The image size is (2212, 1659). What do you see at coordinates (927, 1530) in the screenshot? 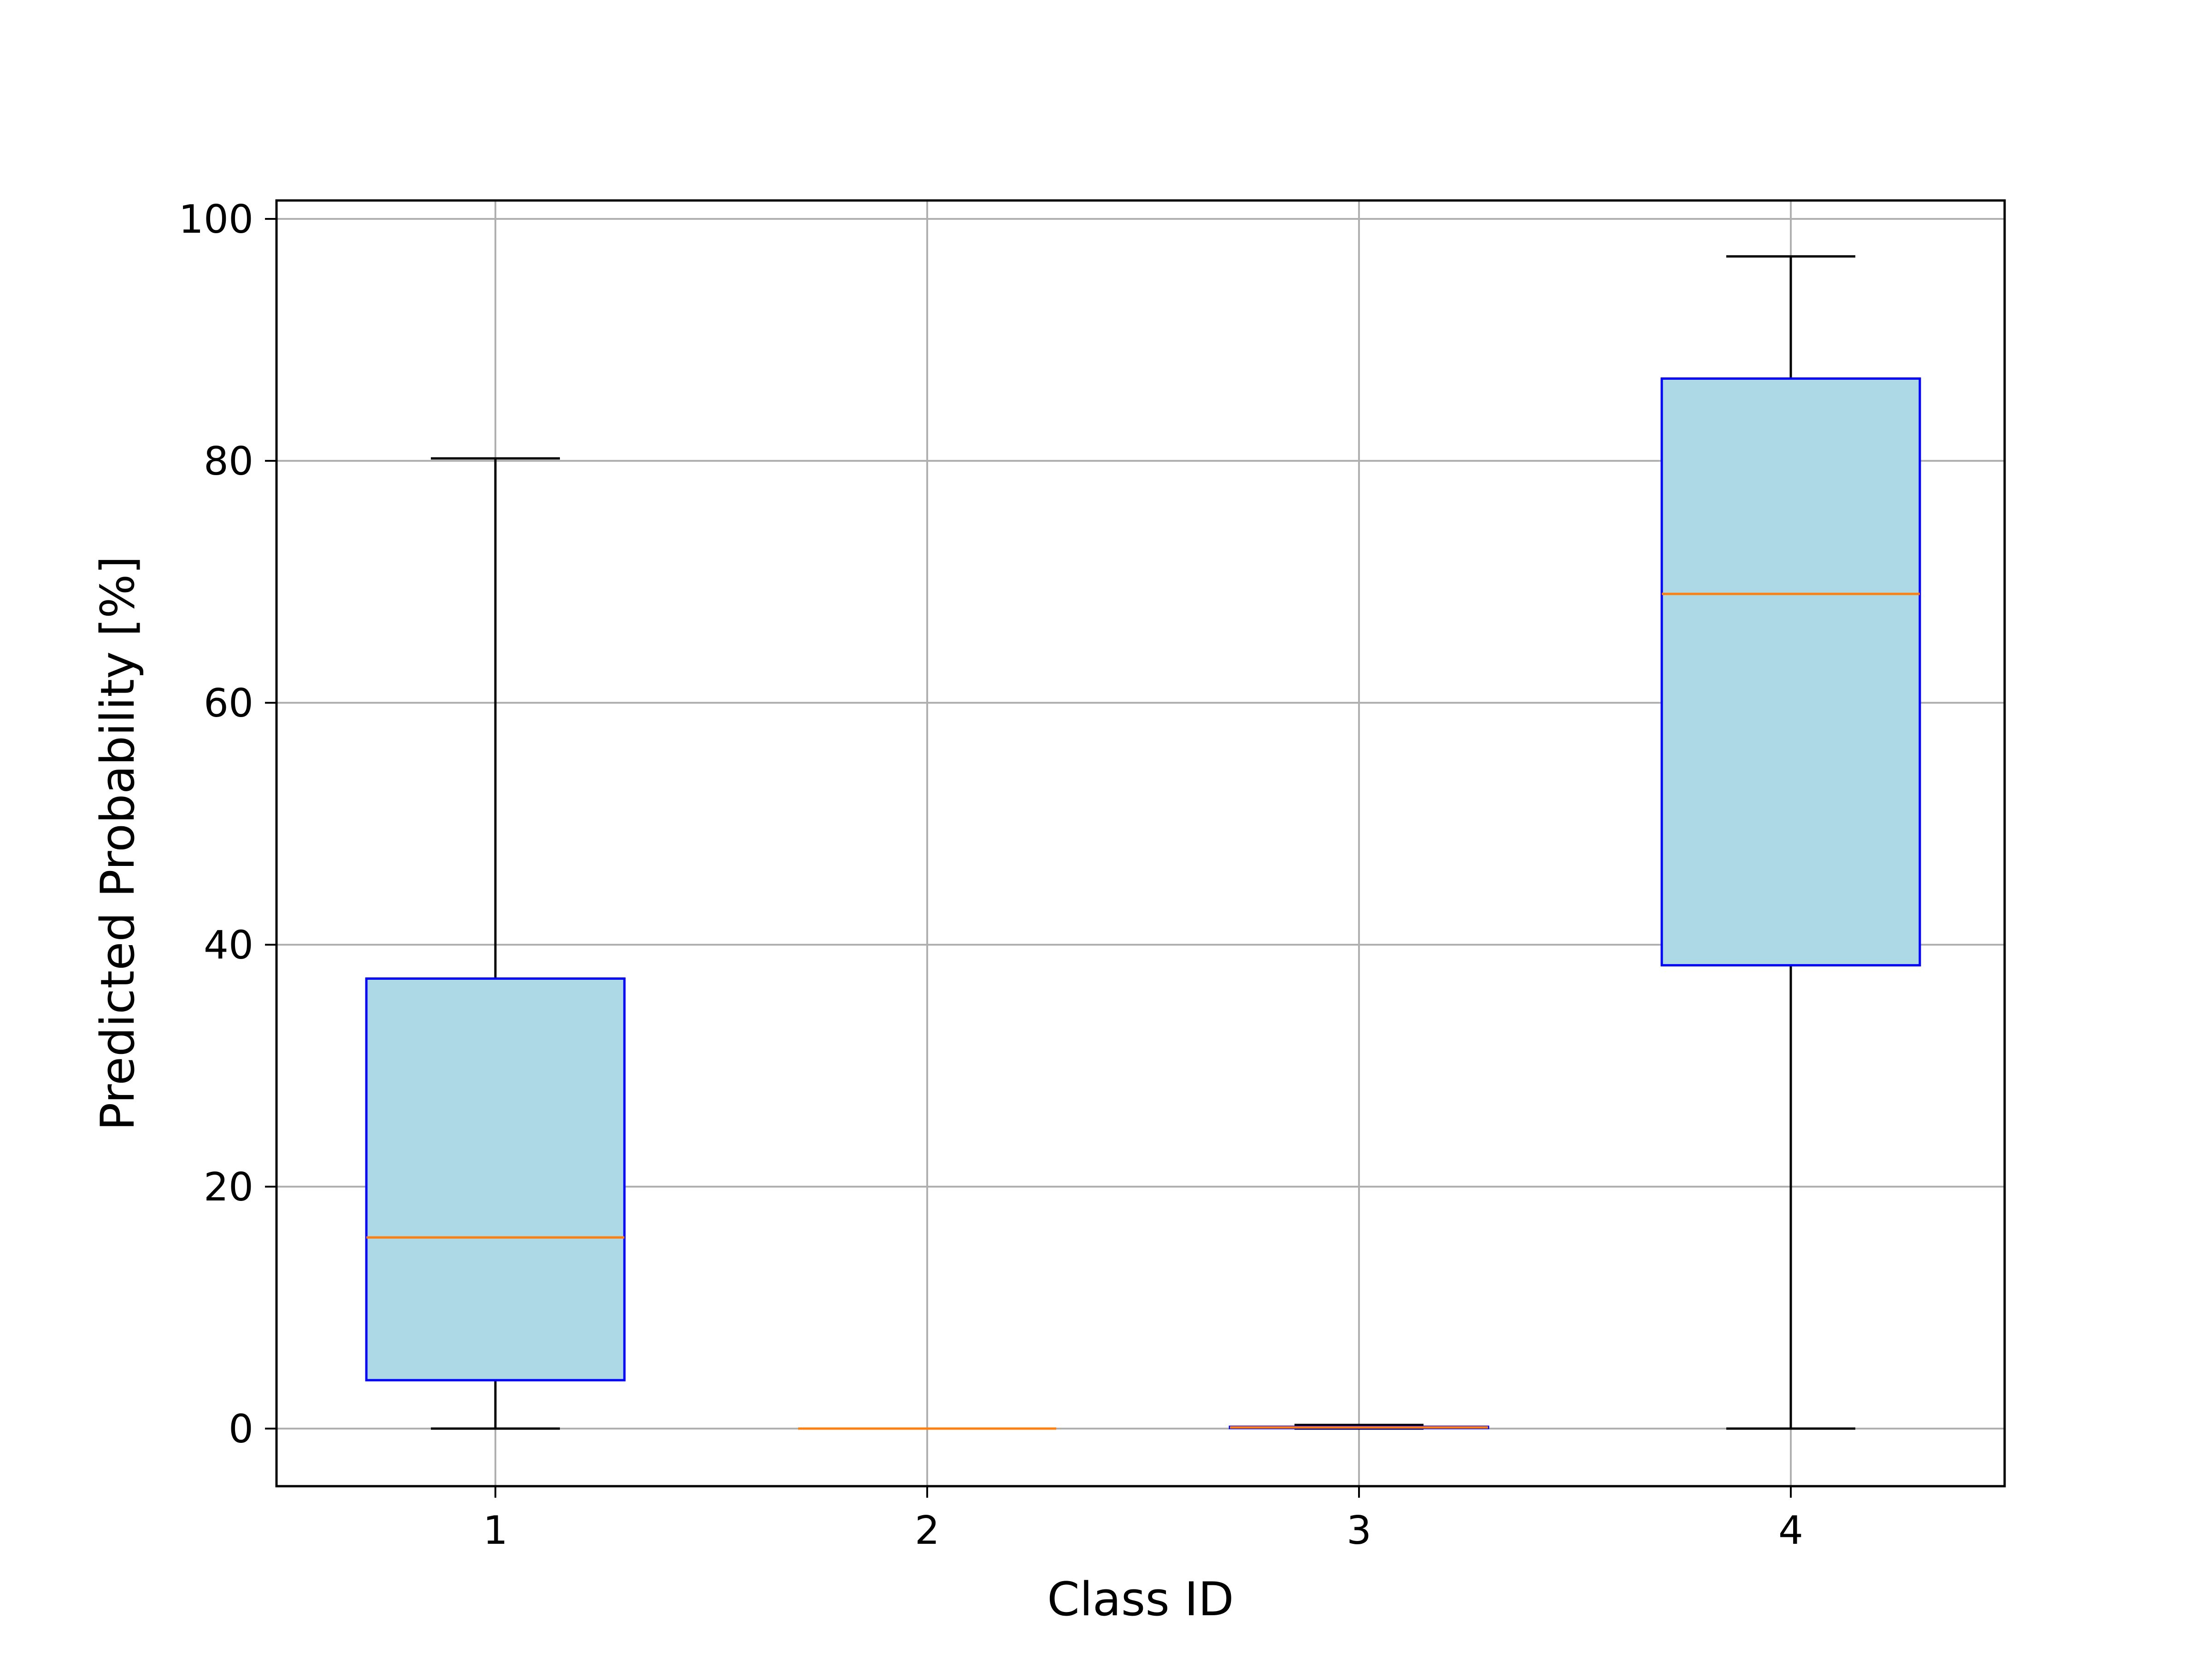
I see `x-tick-label: 2` at bounding box center [927, 1530].